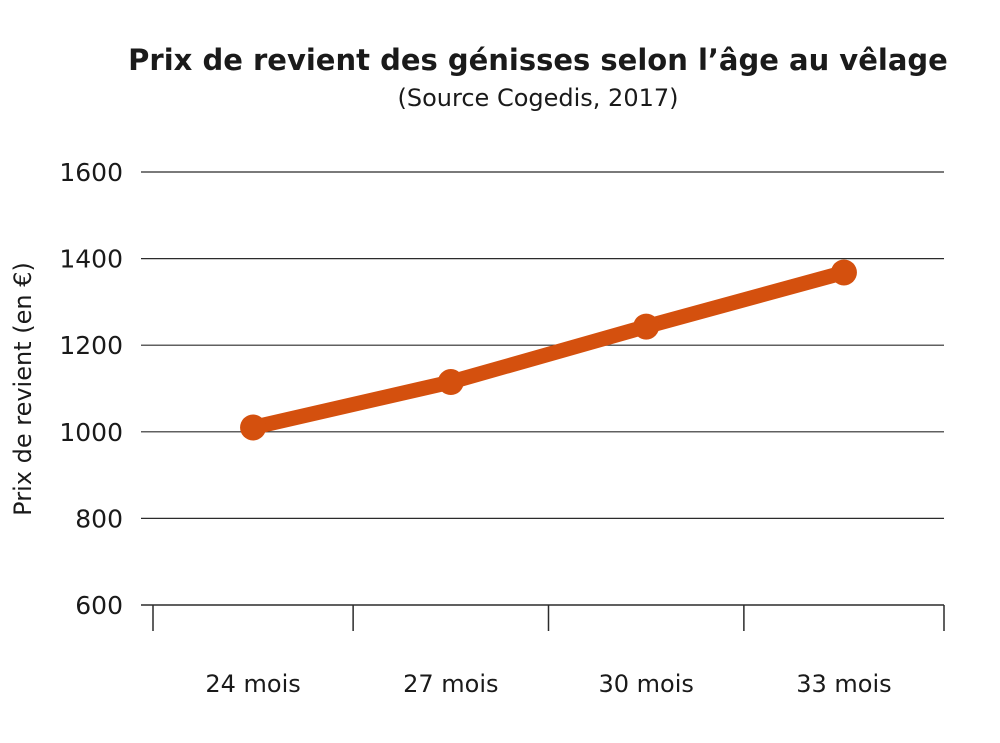  What do you see at coordinates (645, 684) in the screenshot?
I see `x-tick-label-2: 30 mois` at bounding box center [645, 684].